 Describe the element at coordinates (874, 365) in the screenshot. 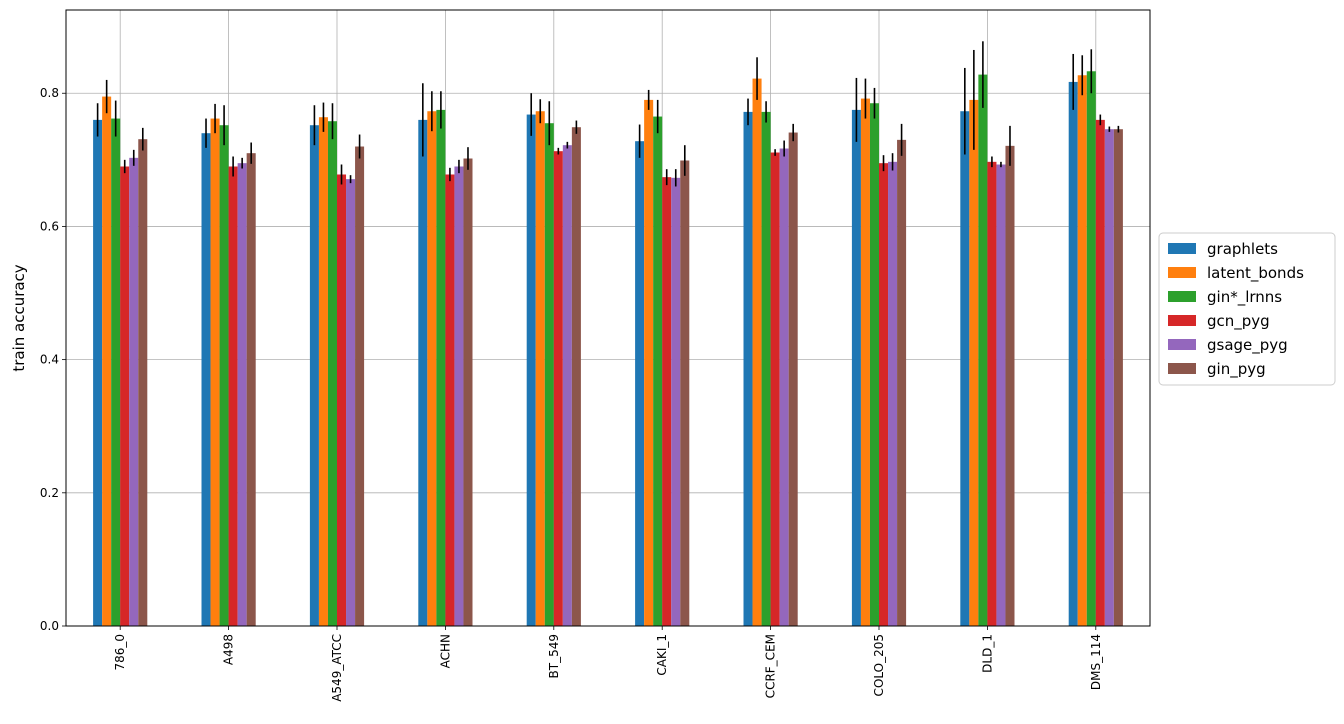

I see `bar-gin*_lrnns-COLO_205` at that location.